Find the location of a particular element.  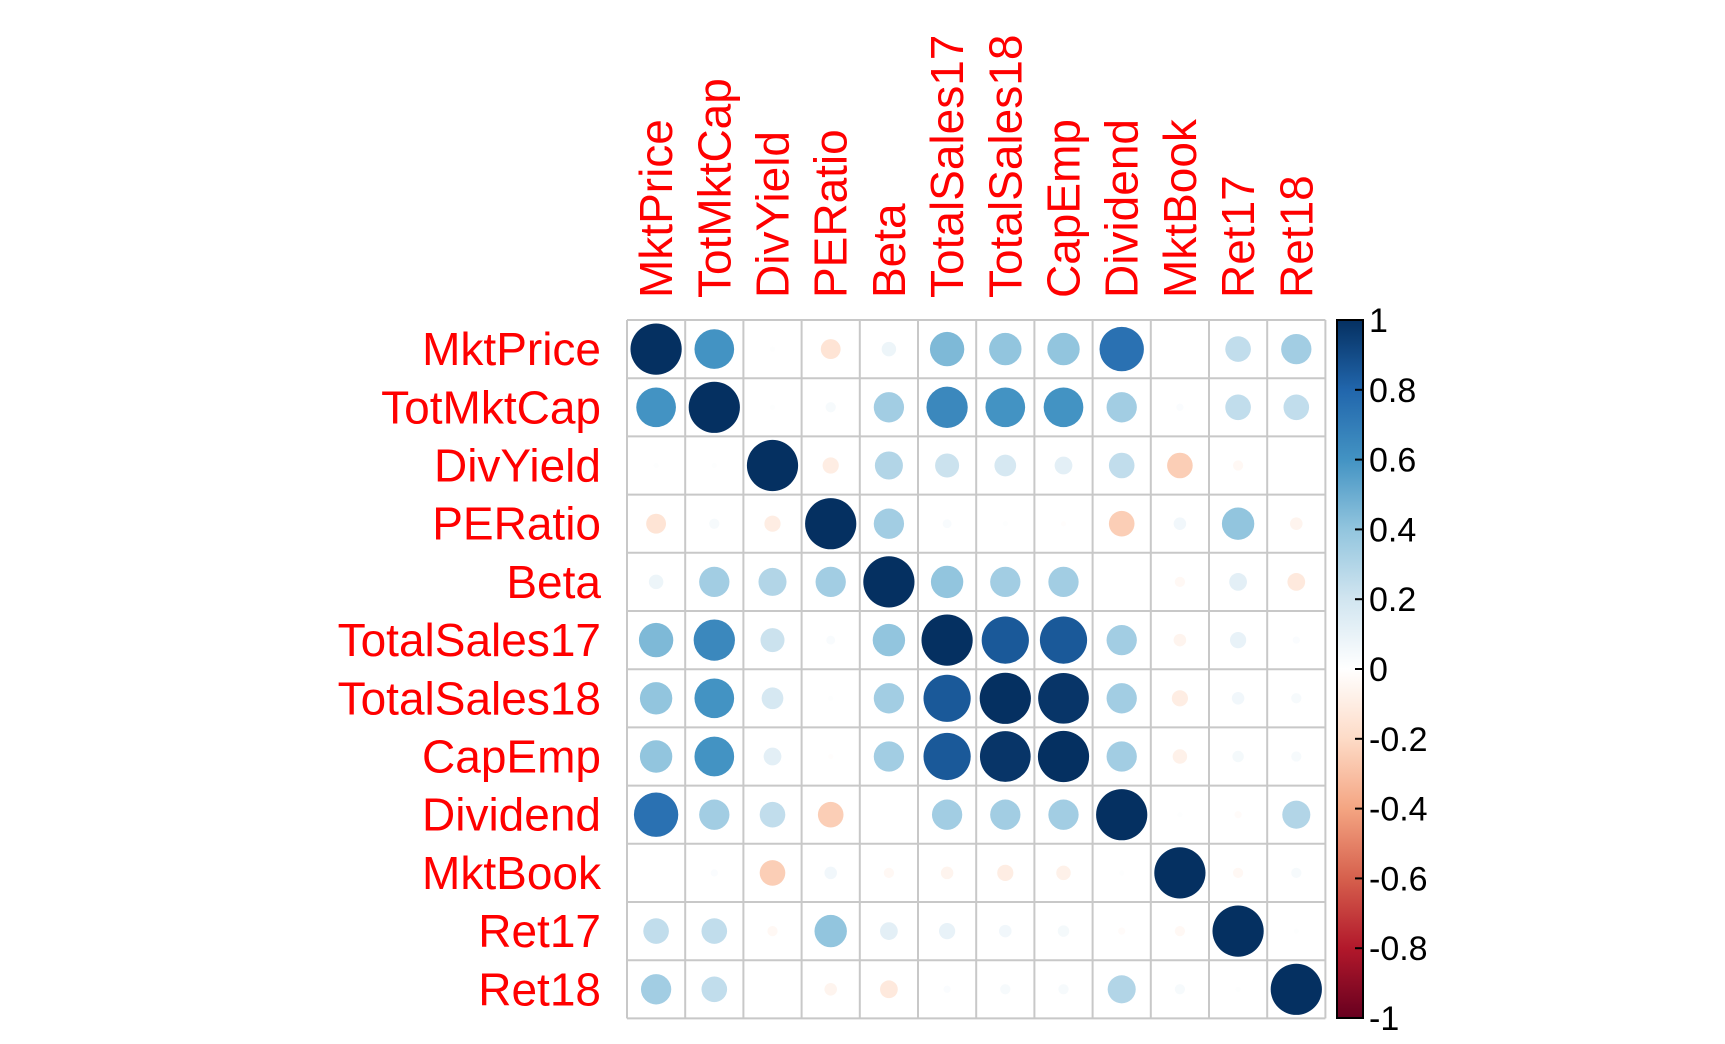

corr-circle-Beta-MktBook is located at coordinates (1180, 582).